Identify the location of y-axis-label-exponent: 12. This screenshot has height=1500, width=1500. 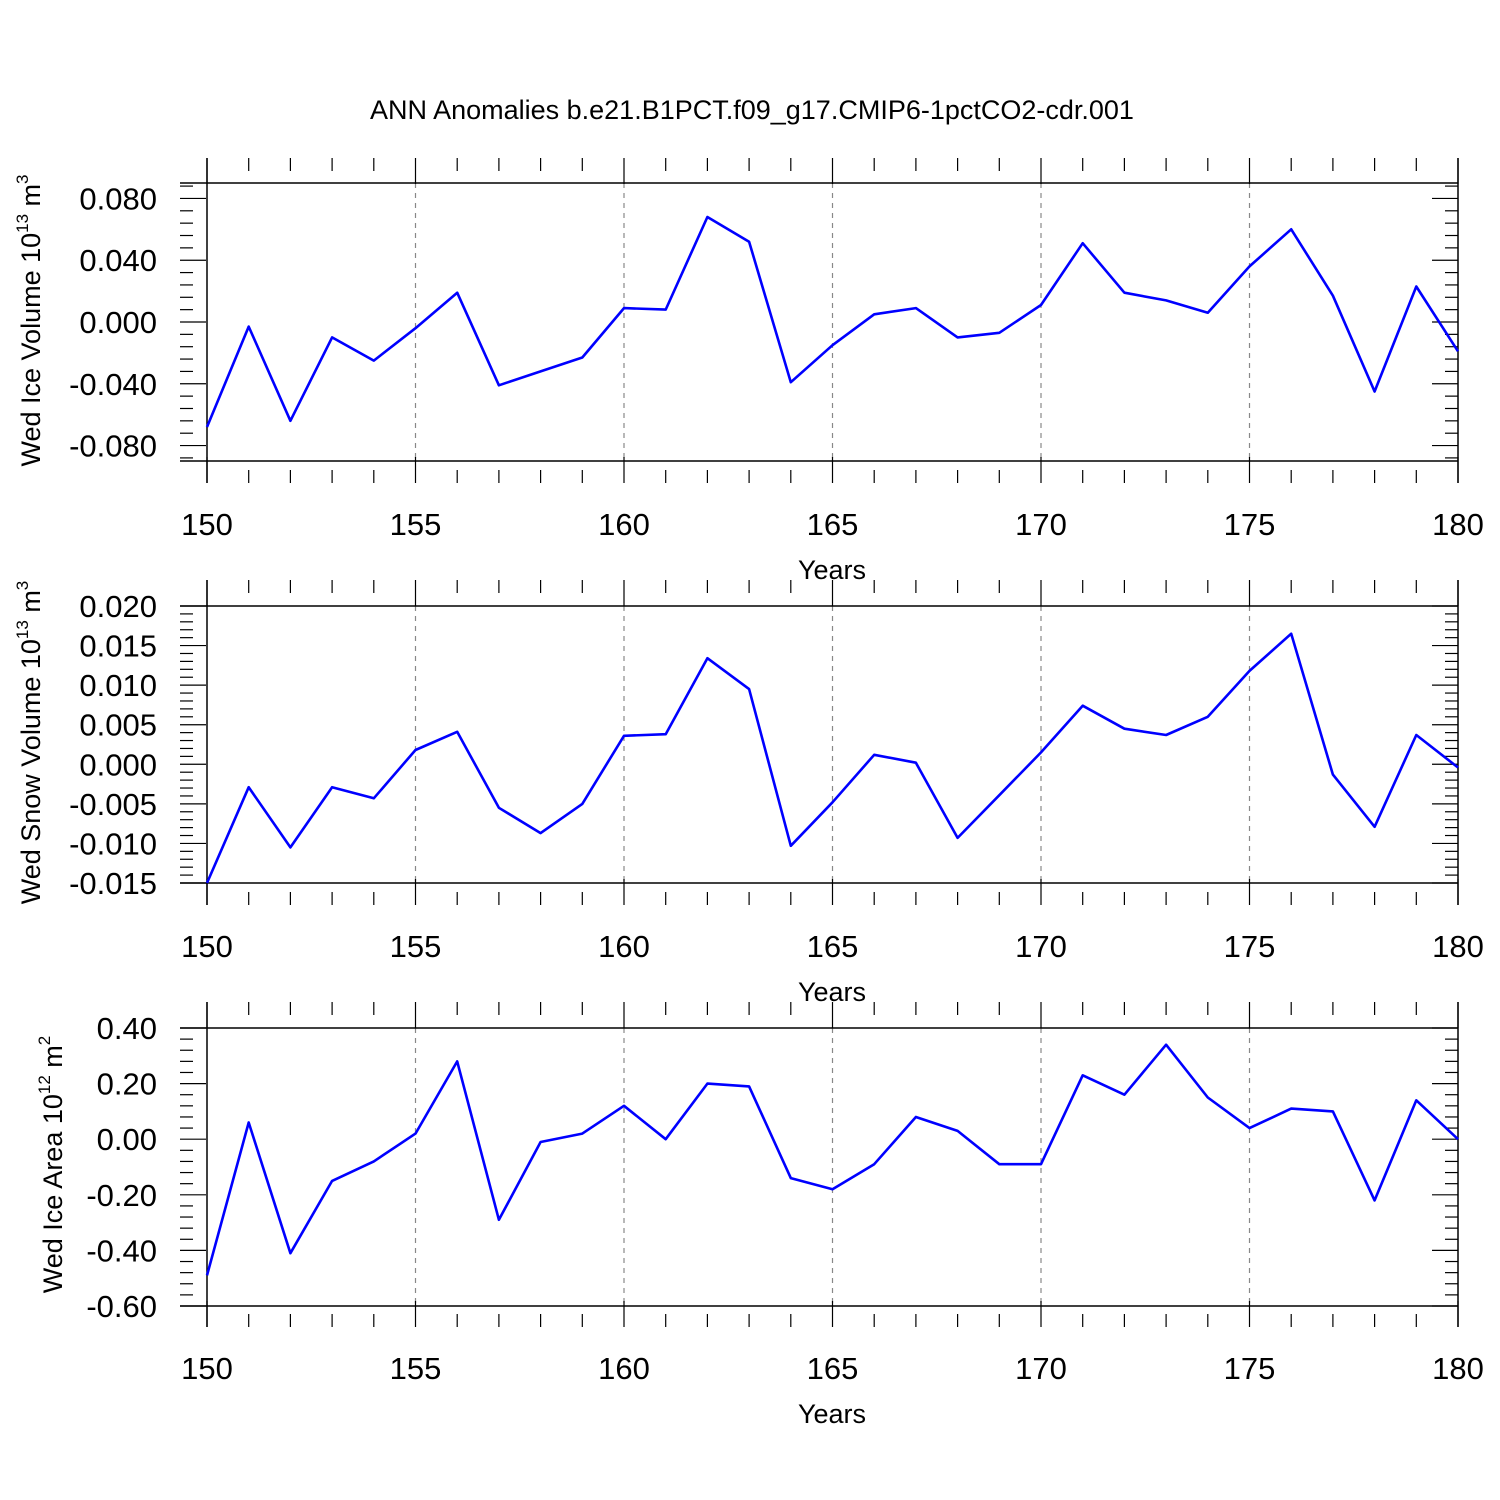
(44, 1084).